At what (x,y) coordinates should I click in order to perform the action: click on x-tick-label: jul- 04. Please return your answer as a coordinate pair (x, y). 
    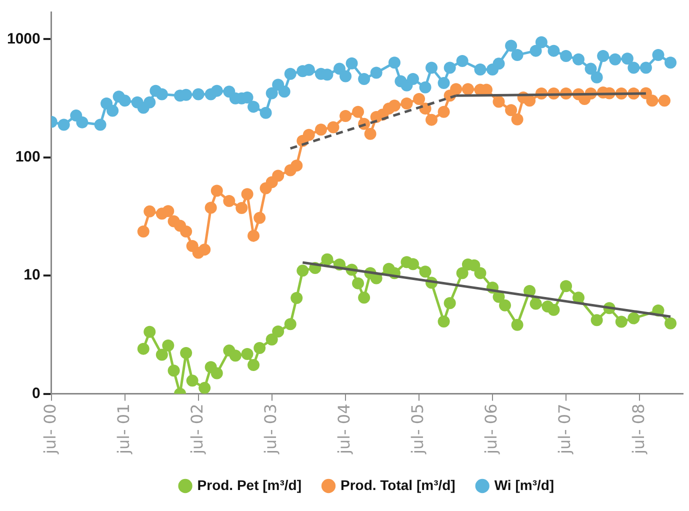
    Looking at the image, I should click on (344, 429).